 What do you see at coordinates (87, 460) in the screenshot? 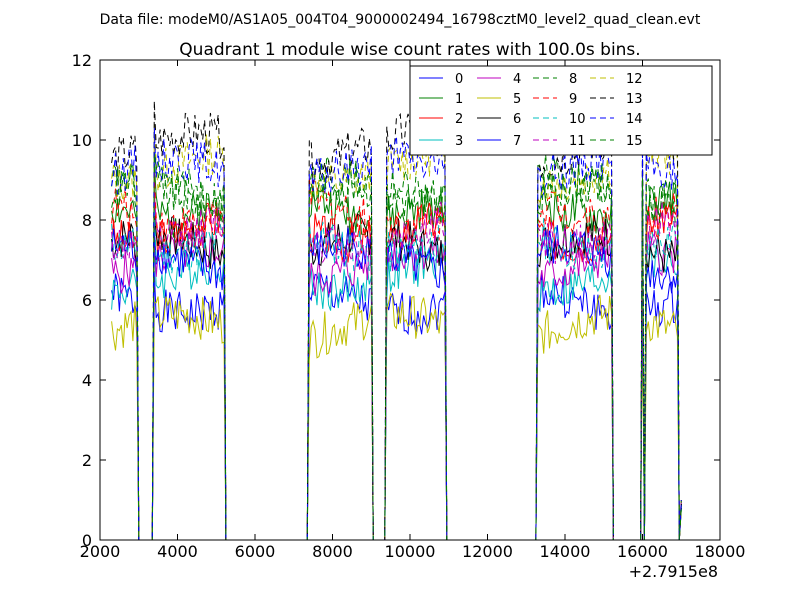
I see `y-tick-label: 2` at bounding box center [87, 460].